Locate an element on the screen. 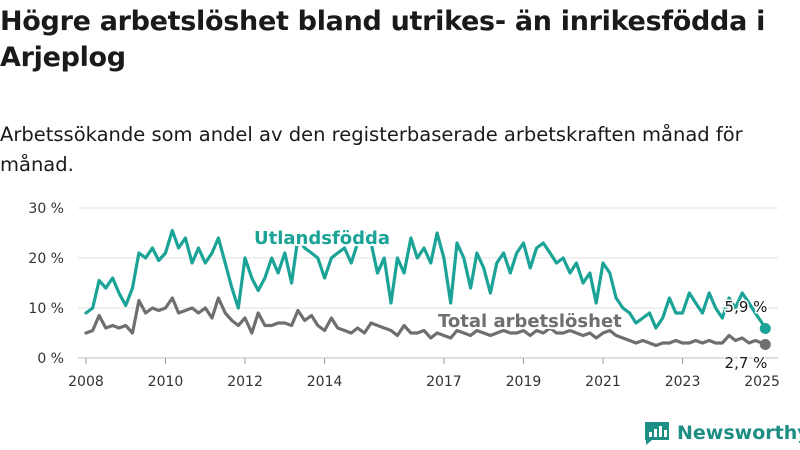 This screenshot has height=450, width=800. x-tick-label: 2025 is located at coordinates (762, 382).